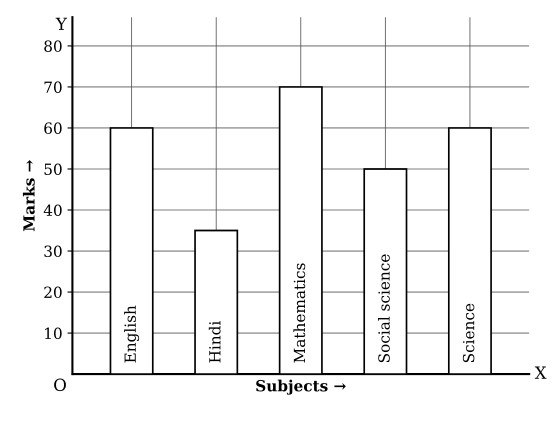 The width and height of the screenshot is (557, 430). I want to click on text: Y, so click(61, 24).